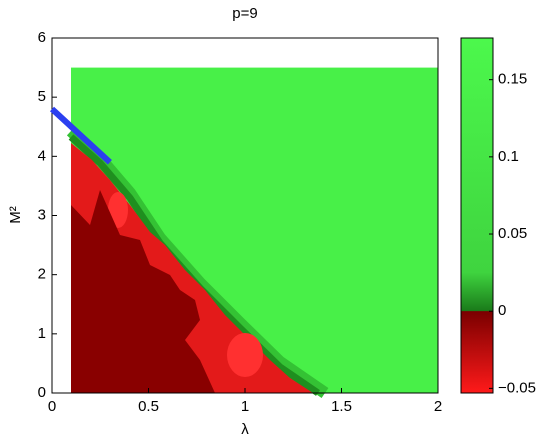  Describe the element at coordinates (245, 429) in the screenshot. I see `x-axis-label: λ` at that location.